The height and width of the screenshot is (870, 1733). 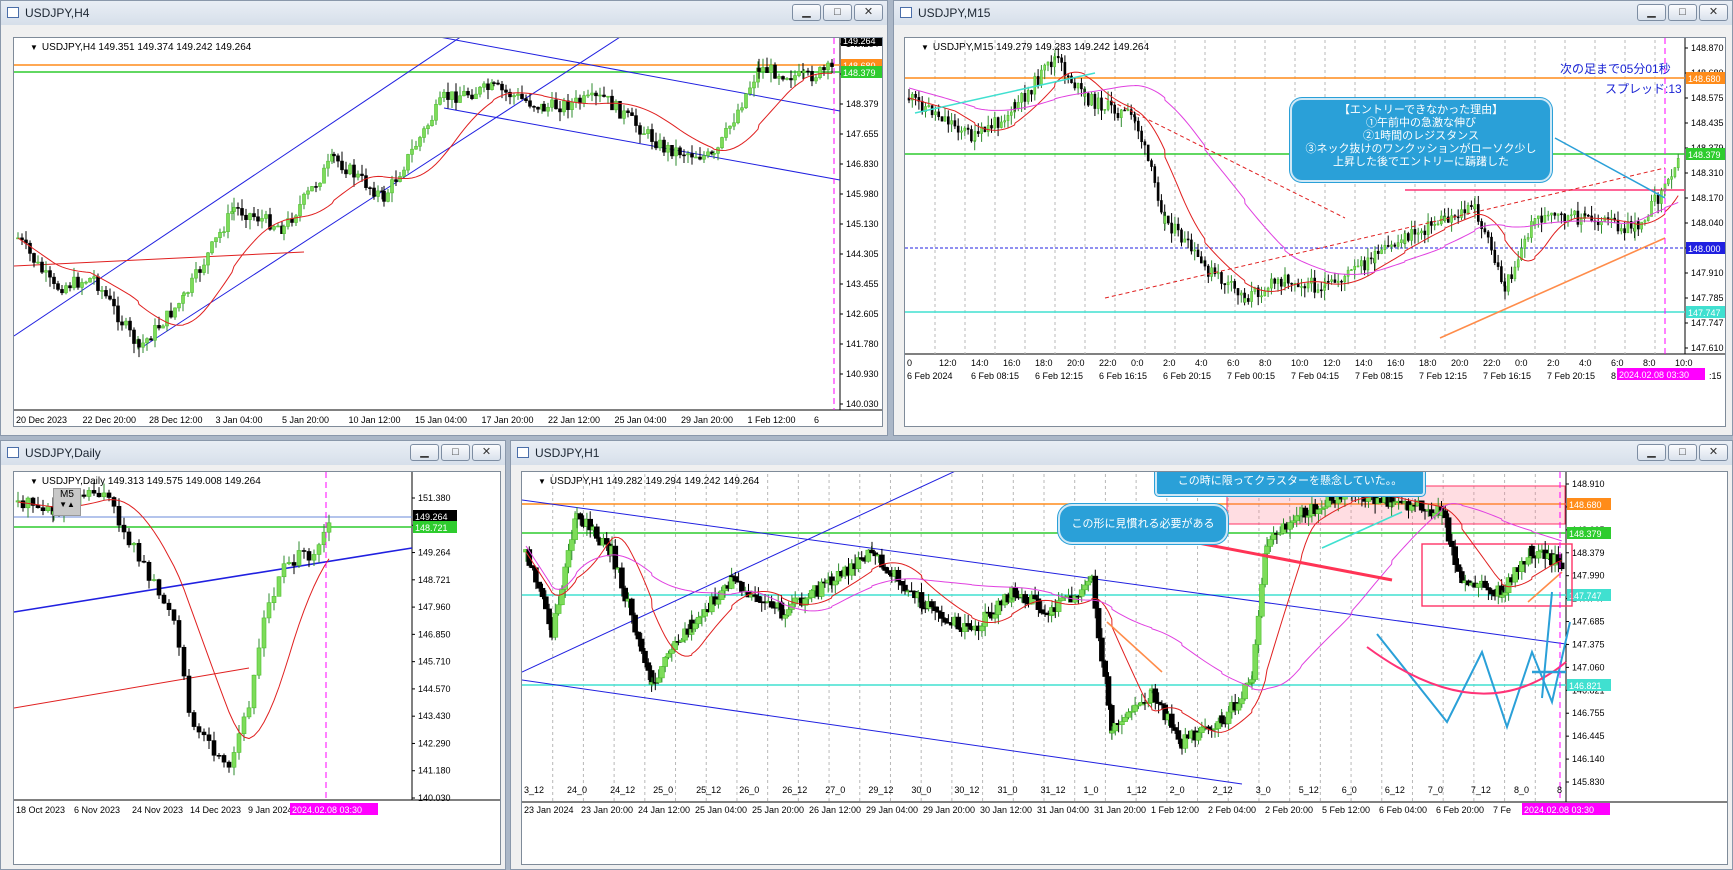 I want to click on price-label: 148.435, so click(x=1707, y=123).